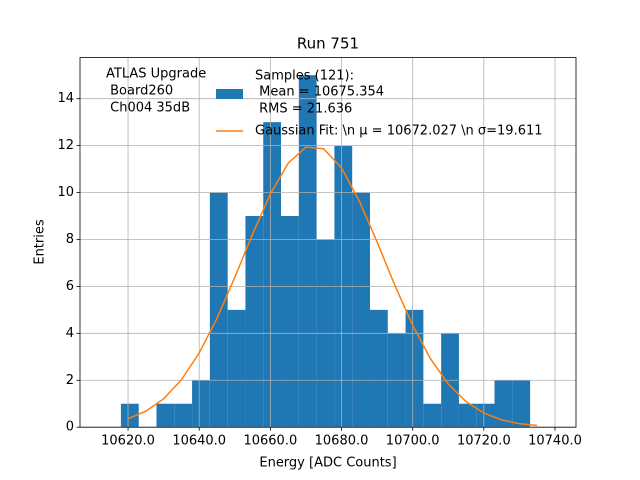 The image size is (640, 480). What do you see at coordinates (139, 91) in the screenshot?
I see `annotation: Board260` at bounding box center [139, 91].